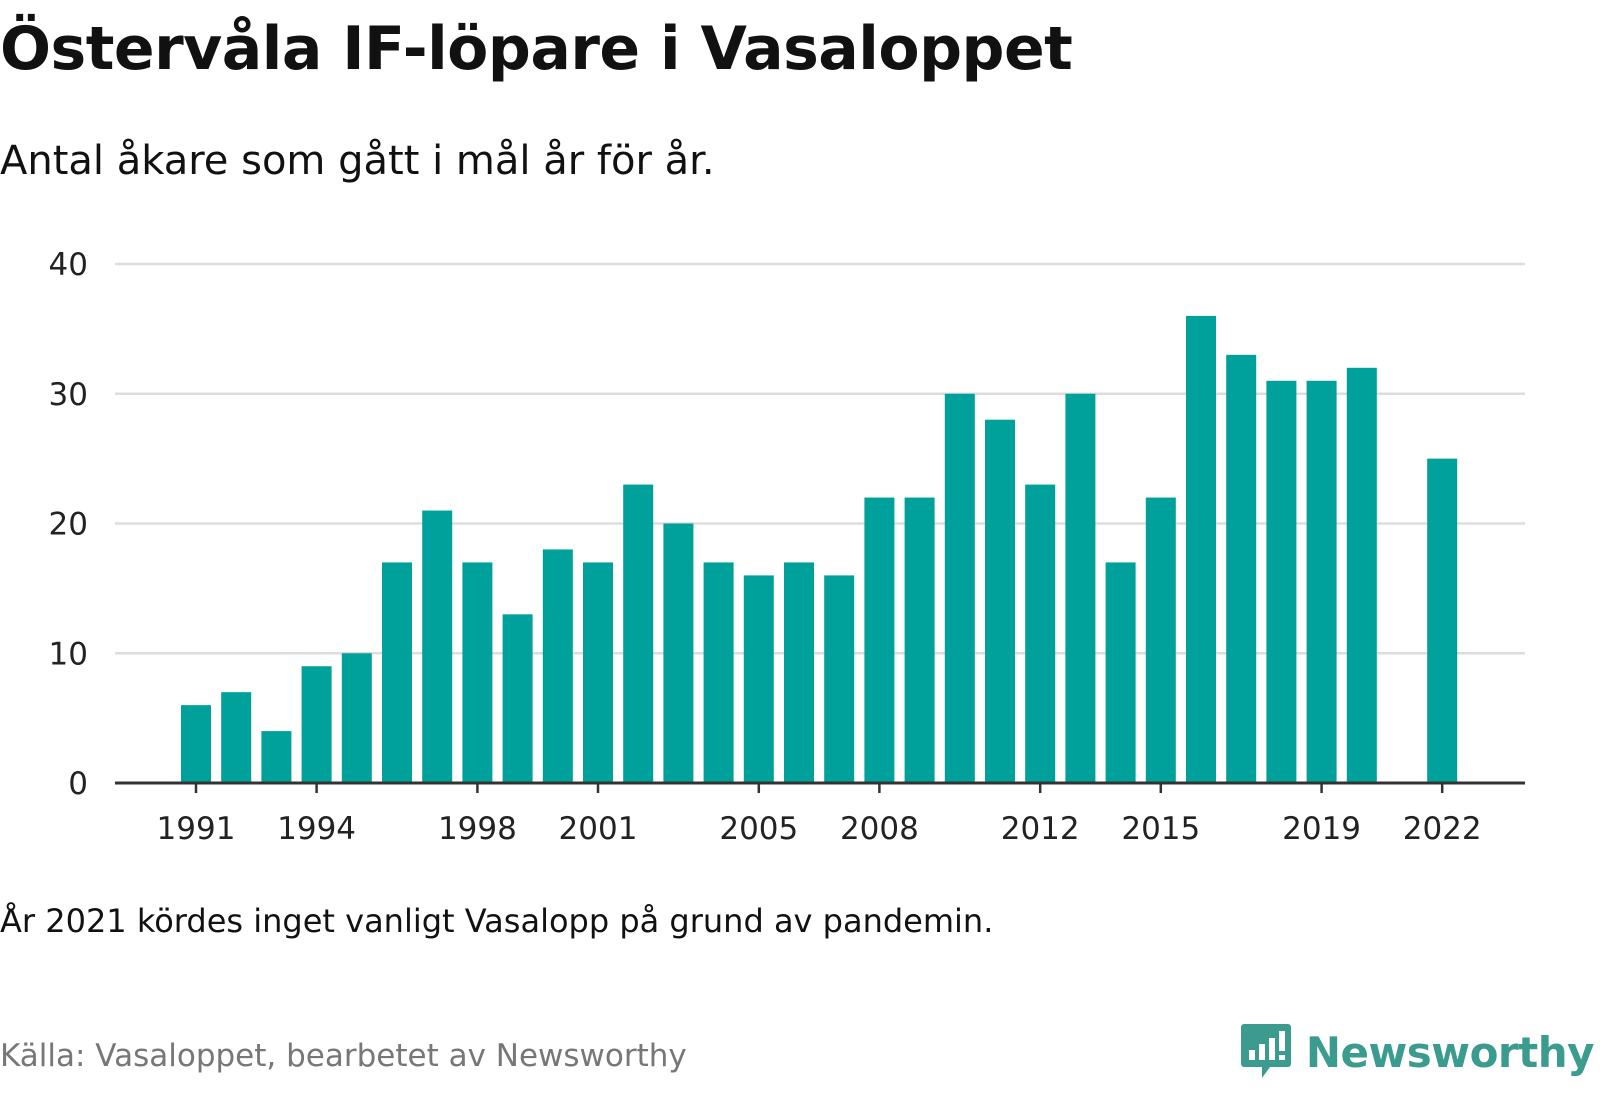 Image resolution: width=1600 pixels, height=1100 pixels. I want to click on bar-2004, so click(718, 672).